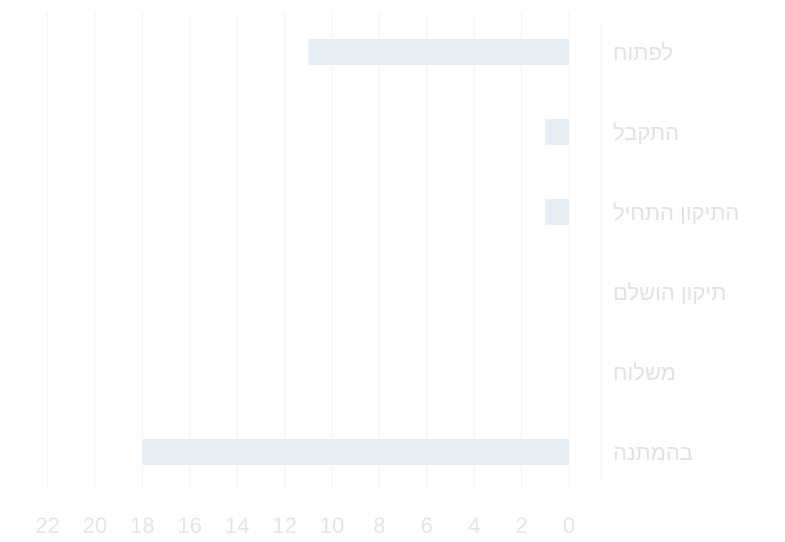 Image resolution: width=785 pixels, height=542 pixels. What do you see at coordinates (646, 132) in the screenshot?
I see `category-label-1: התקבל` at bounding box center [646, 132].